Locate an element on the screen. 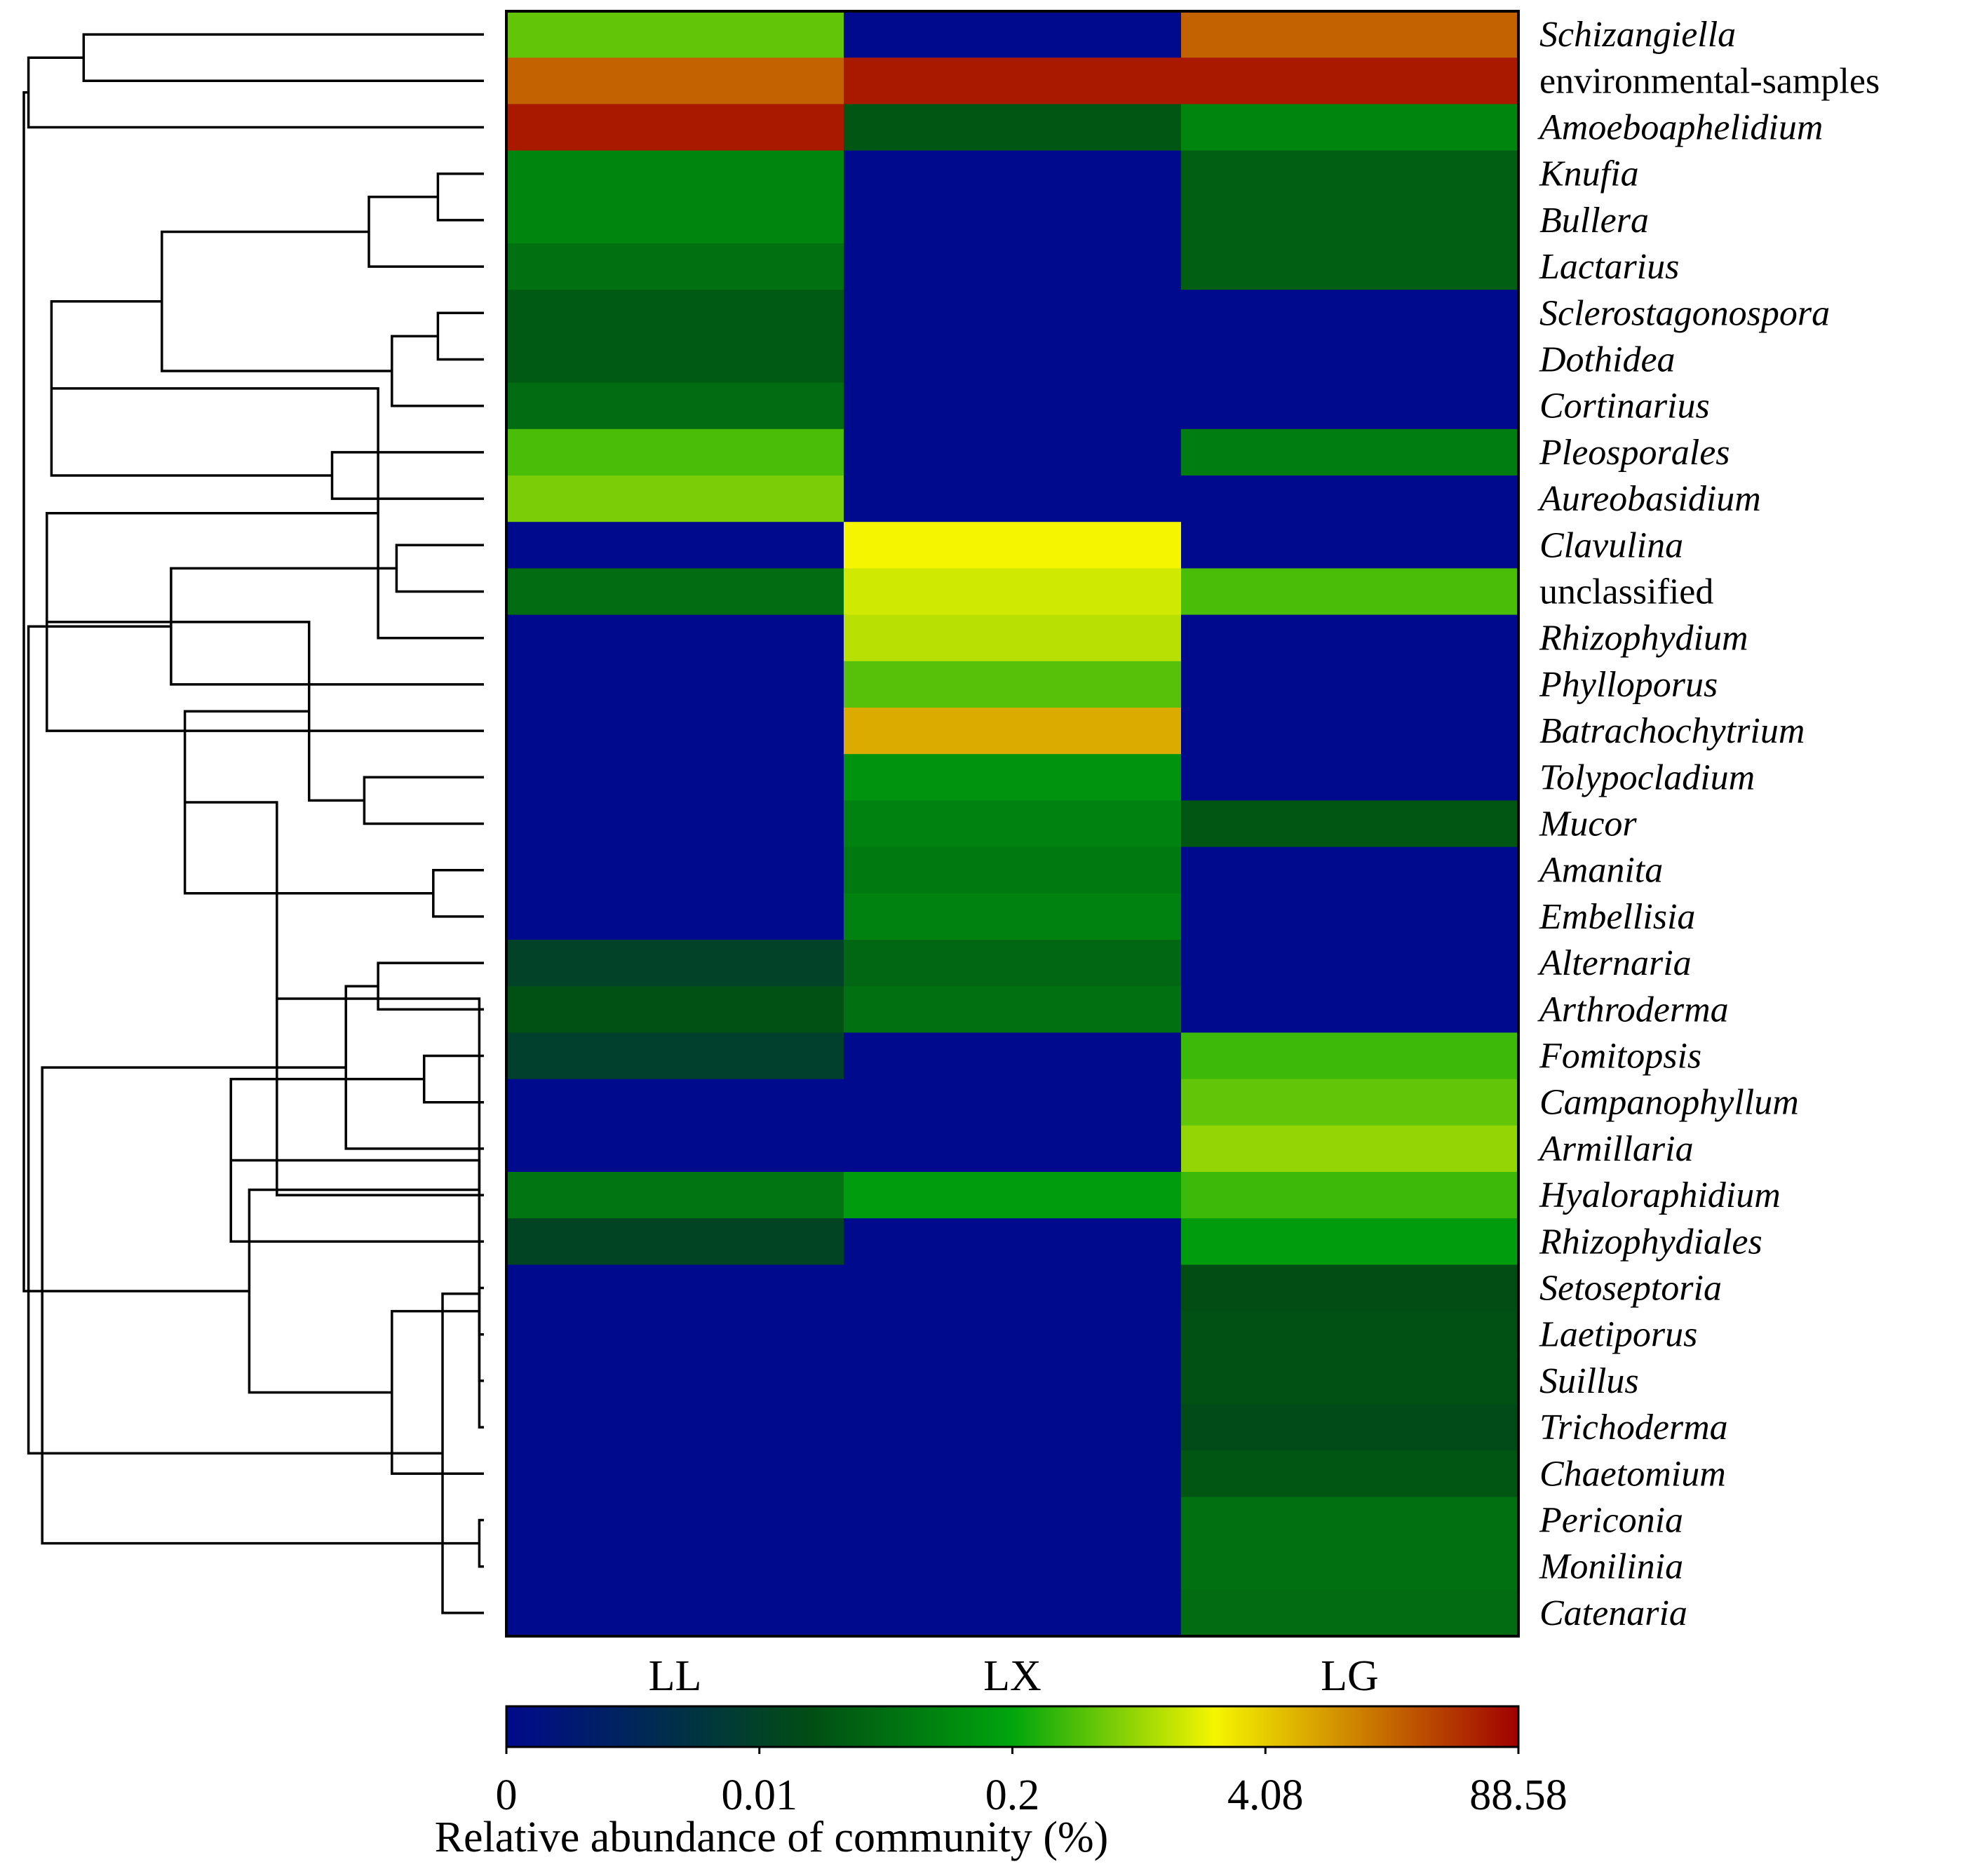 The height and width of the screenshot is (1876, 1982). heatmap-cell-Rhizophydium-LL is located at coordinates (675, 638).